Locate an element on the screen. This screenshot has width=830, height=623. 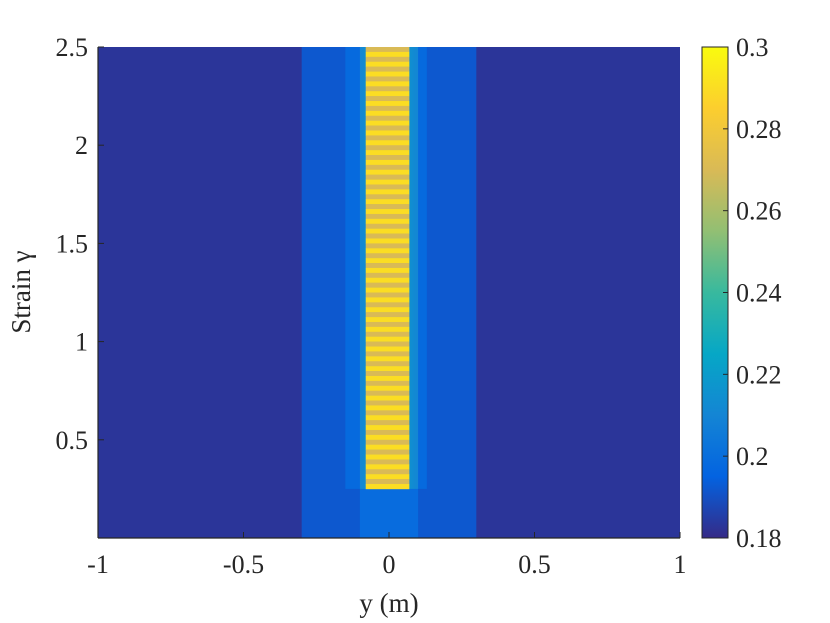
colorbar-tick-label: 0.28 is located at coordinates (759, 129).